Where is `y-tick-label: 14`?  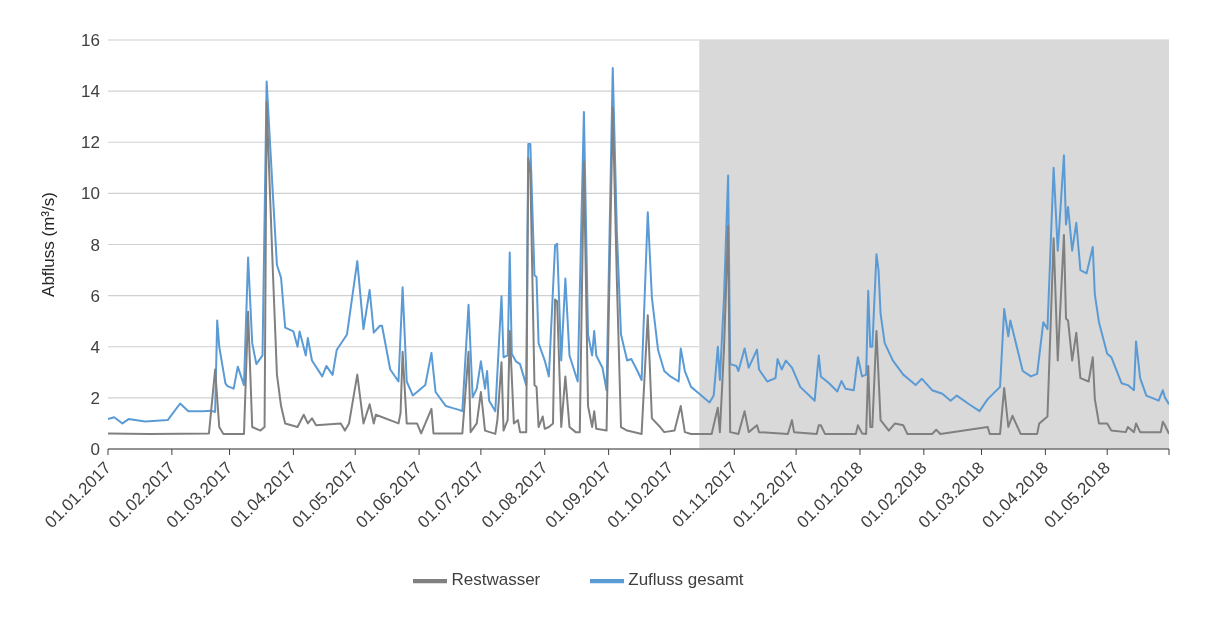
y-tick-label: 14 is located at coordinates (90, 92).